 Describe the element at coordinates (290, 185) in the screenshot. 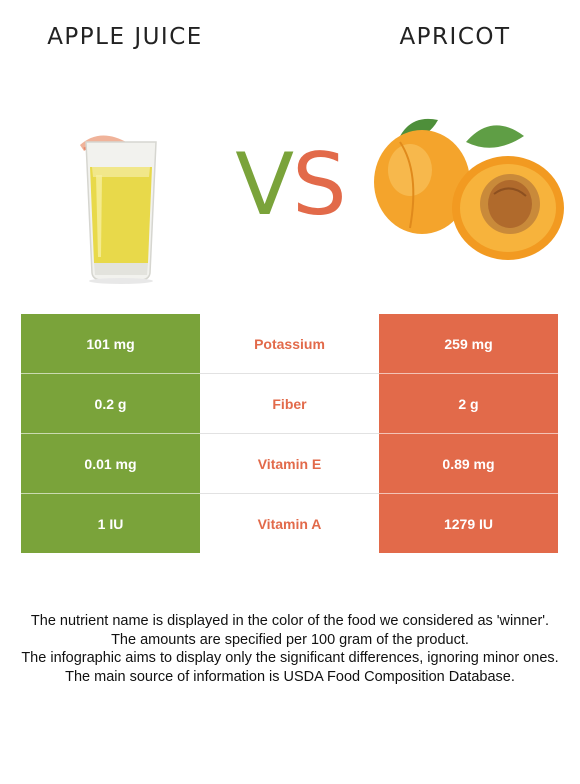

I see `versus-label: VS` at that location.